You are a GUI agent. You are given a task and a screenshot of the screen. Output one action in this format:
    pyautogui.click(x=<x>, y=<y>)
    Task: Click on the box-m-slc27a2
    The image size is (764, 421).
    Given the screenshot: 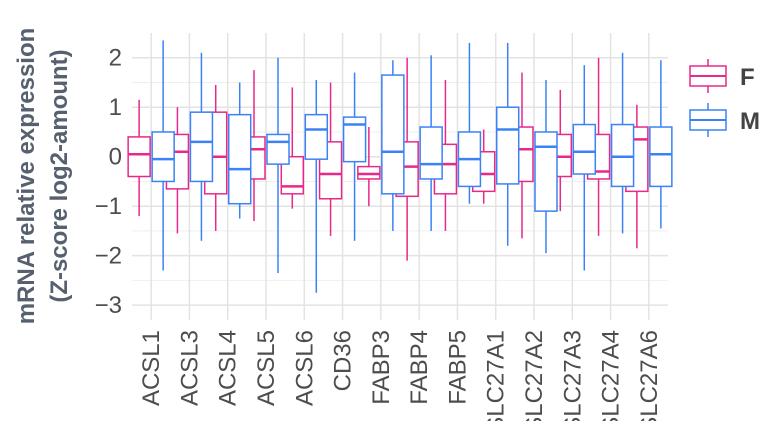 What is the action you would take?
    pyautogui.click(x=546, y=167)
    